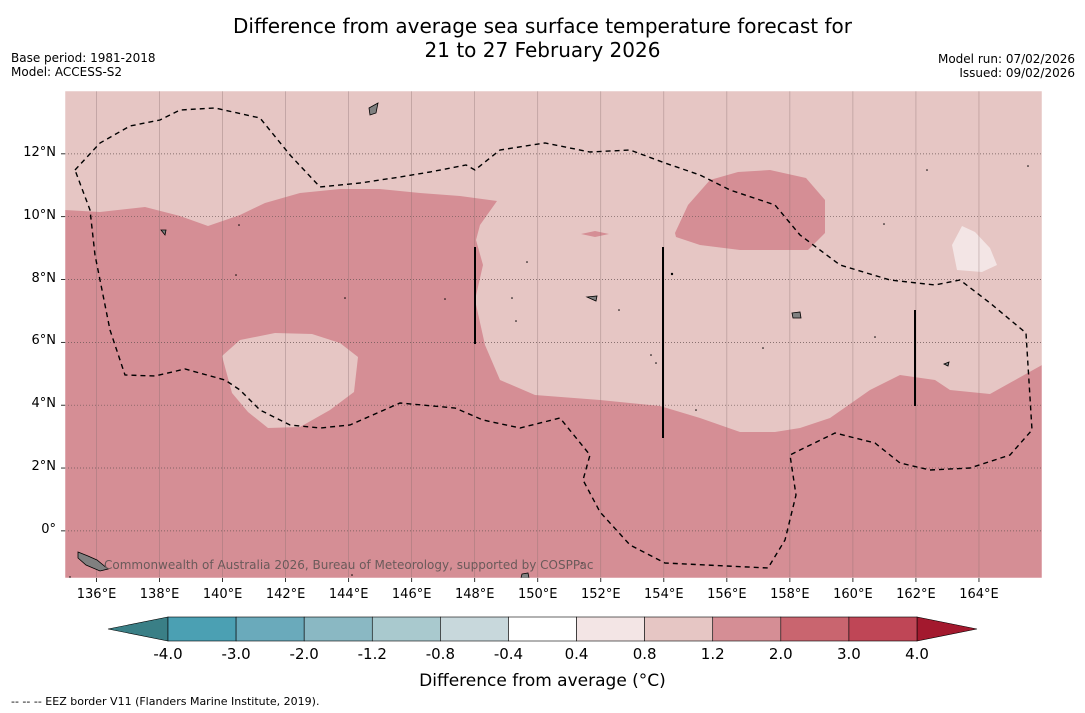  I want to click on lat-tick-label: 2°N, so click(44, 467).